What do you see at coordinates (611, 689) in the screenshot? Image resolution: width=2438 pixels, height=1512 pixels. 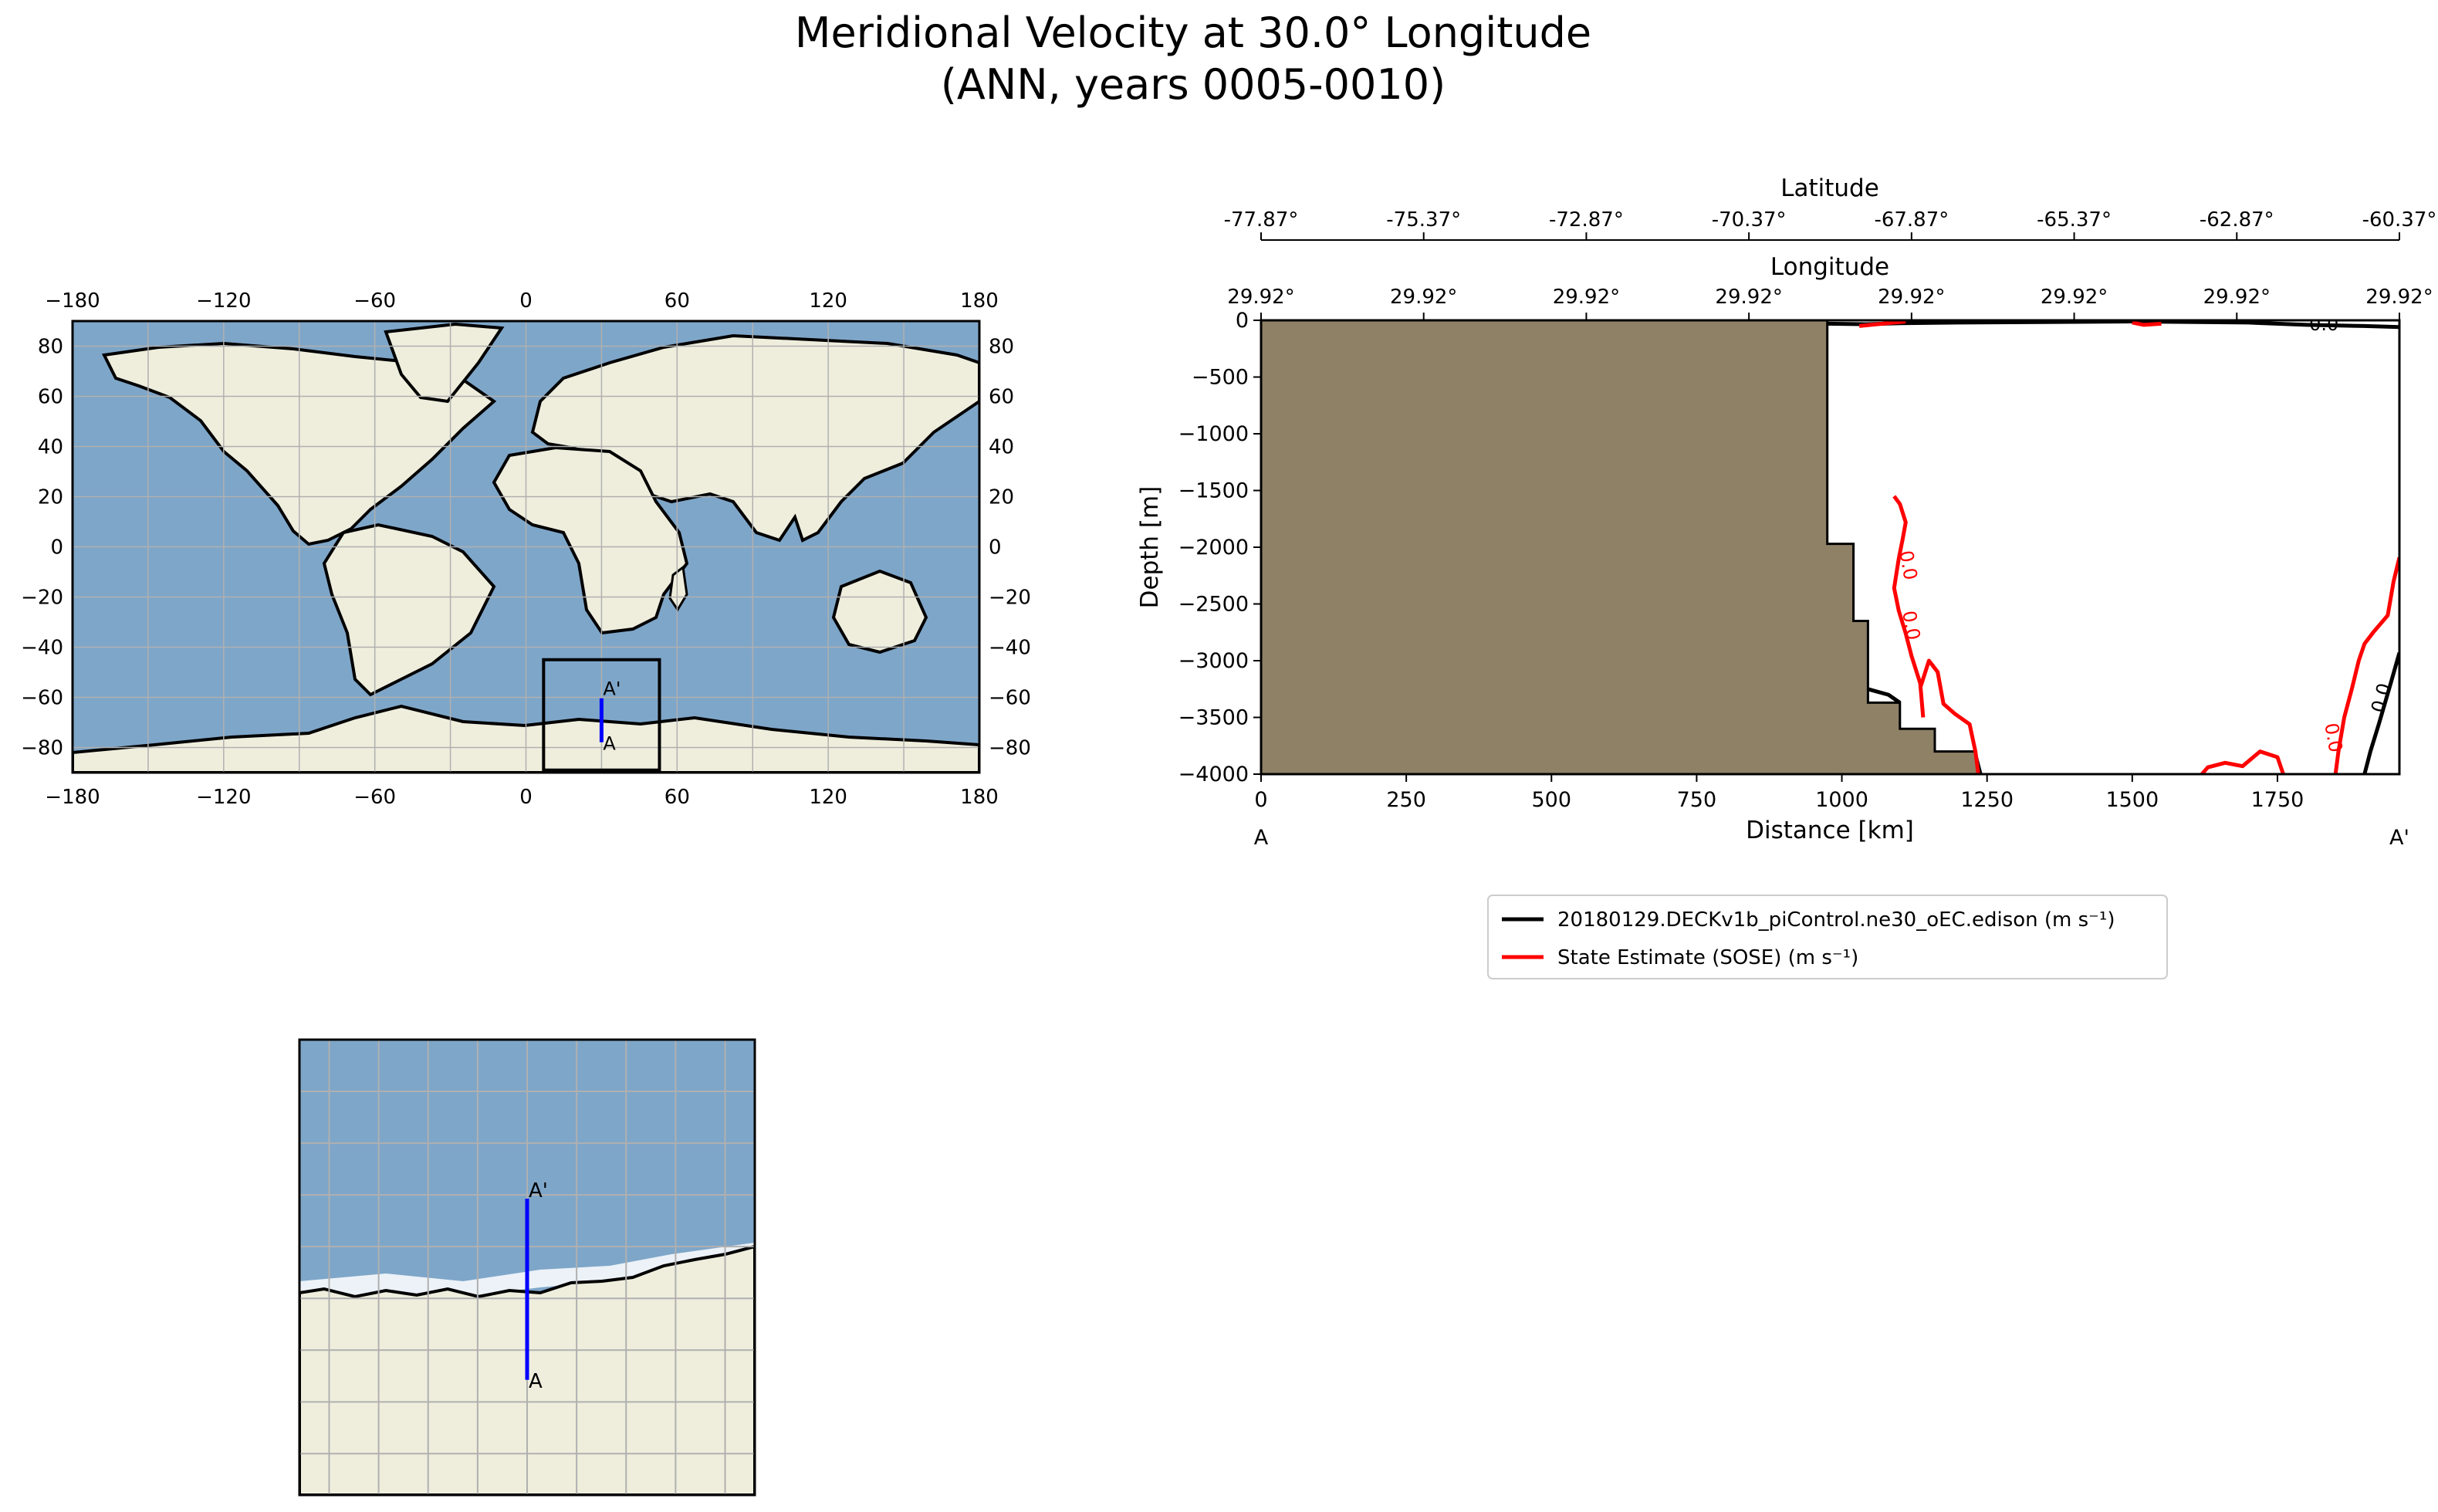 I see `transect-end-label: A'` at bounding box center [611, 689].